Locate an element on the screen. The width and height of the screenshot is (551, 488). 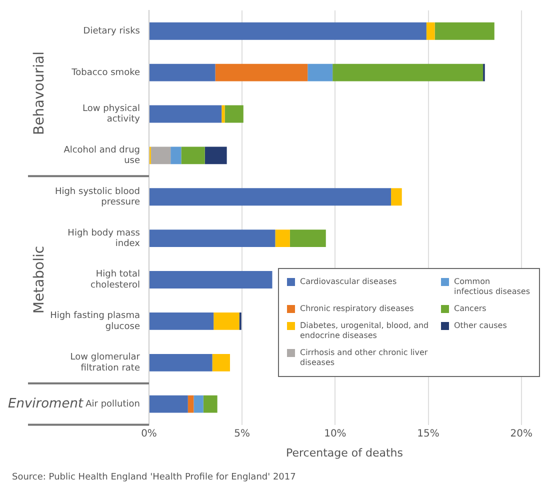
legend-label: Cardiovascular diseases is located at coordinates (348, 282).